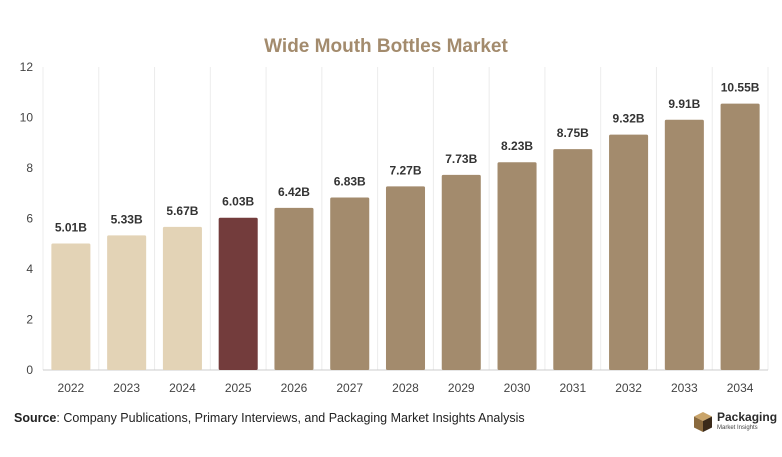 This screenshot has width=782, height=457. I want to click on bar-2031, so click(573, 259).